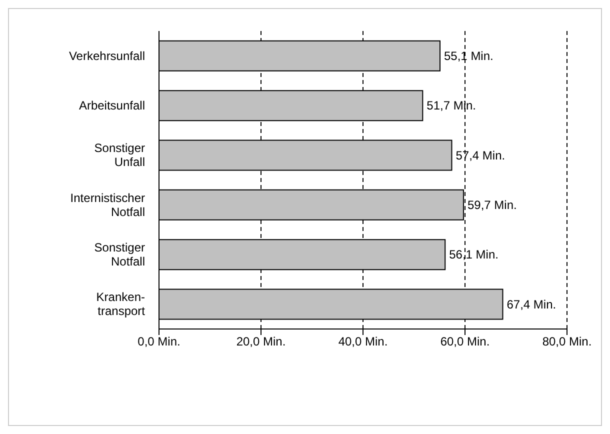  I want to click on data-label: 55,1 Min., so click(469, 55).